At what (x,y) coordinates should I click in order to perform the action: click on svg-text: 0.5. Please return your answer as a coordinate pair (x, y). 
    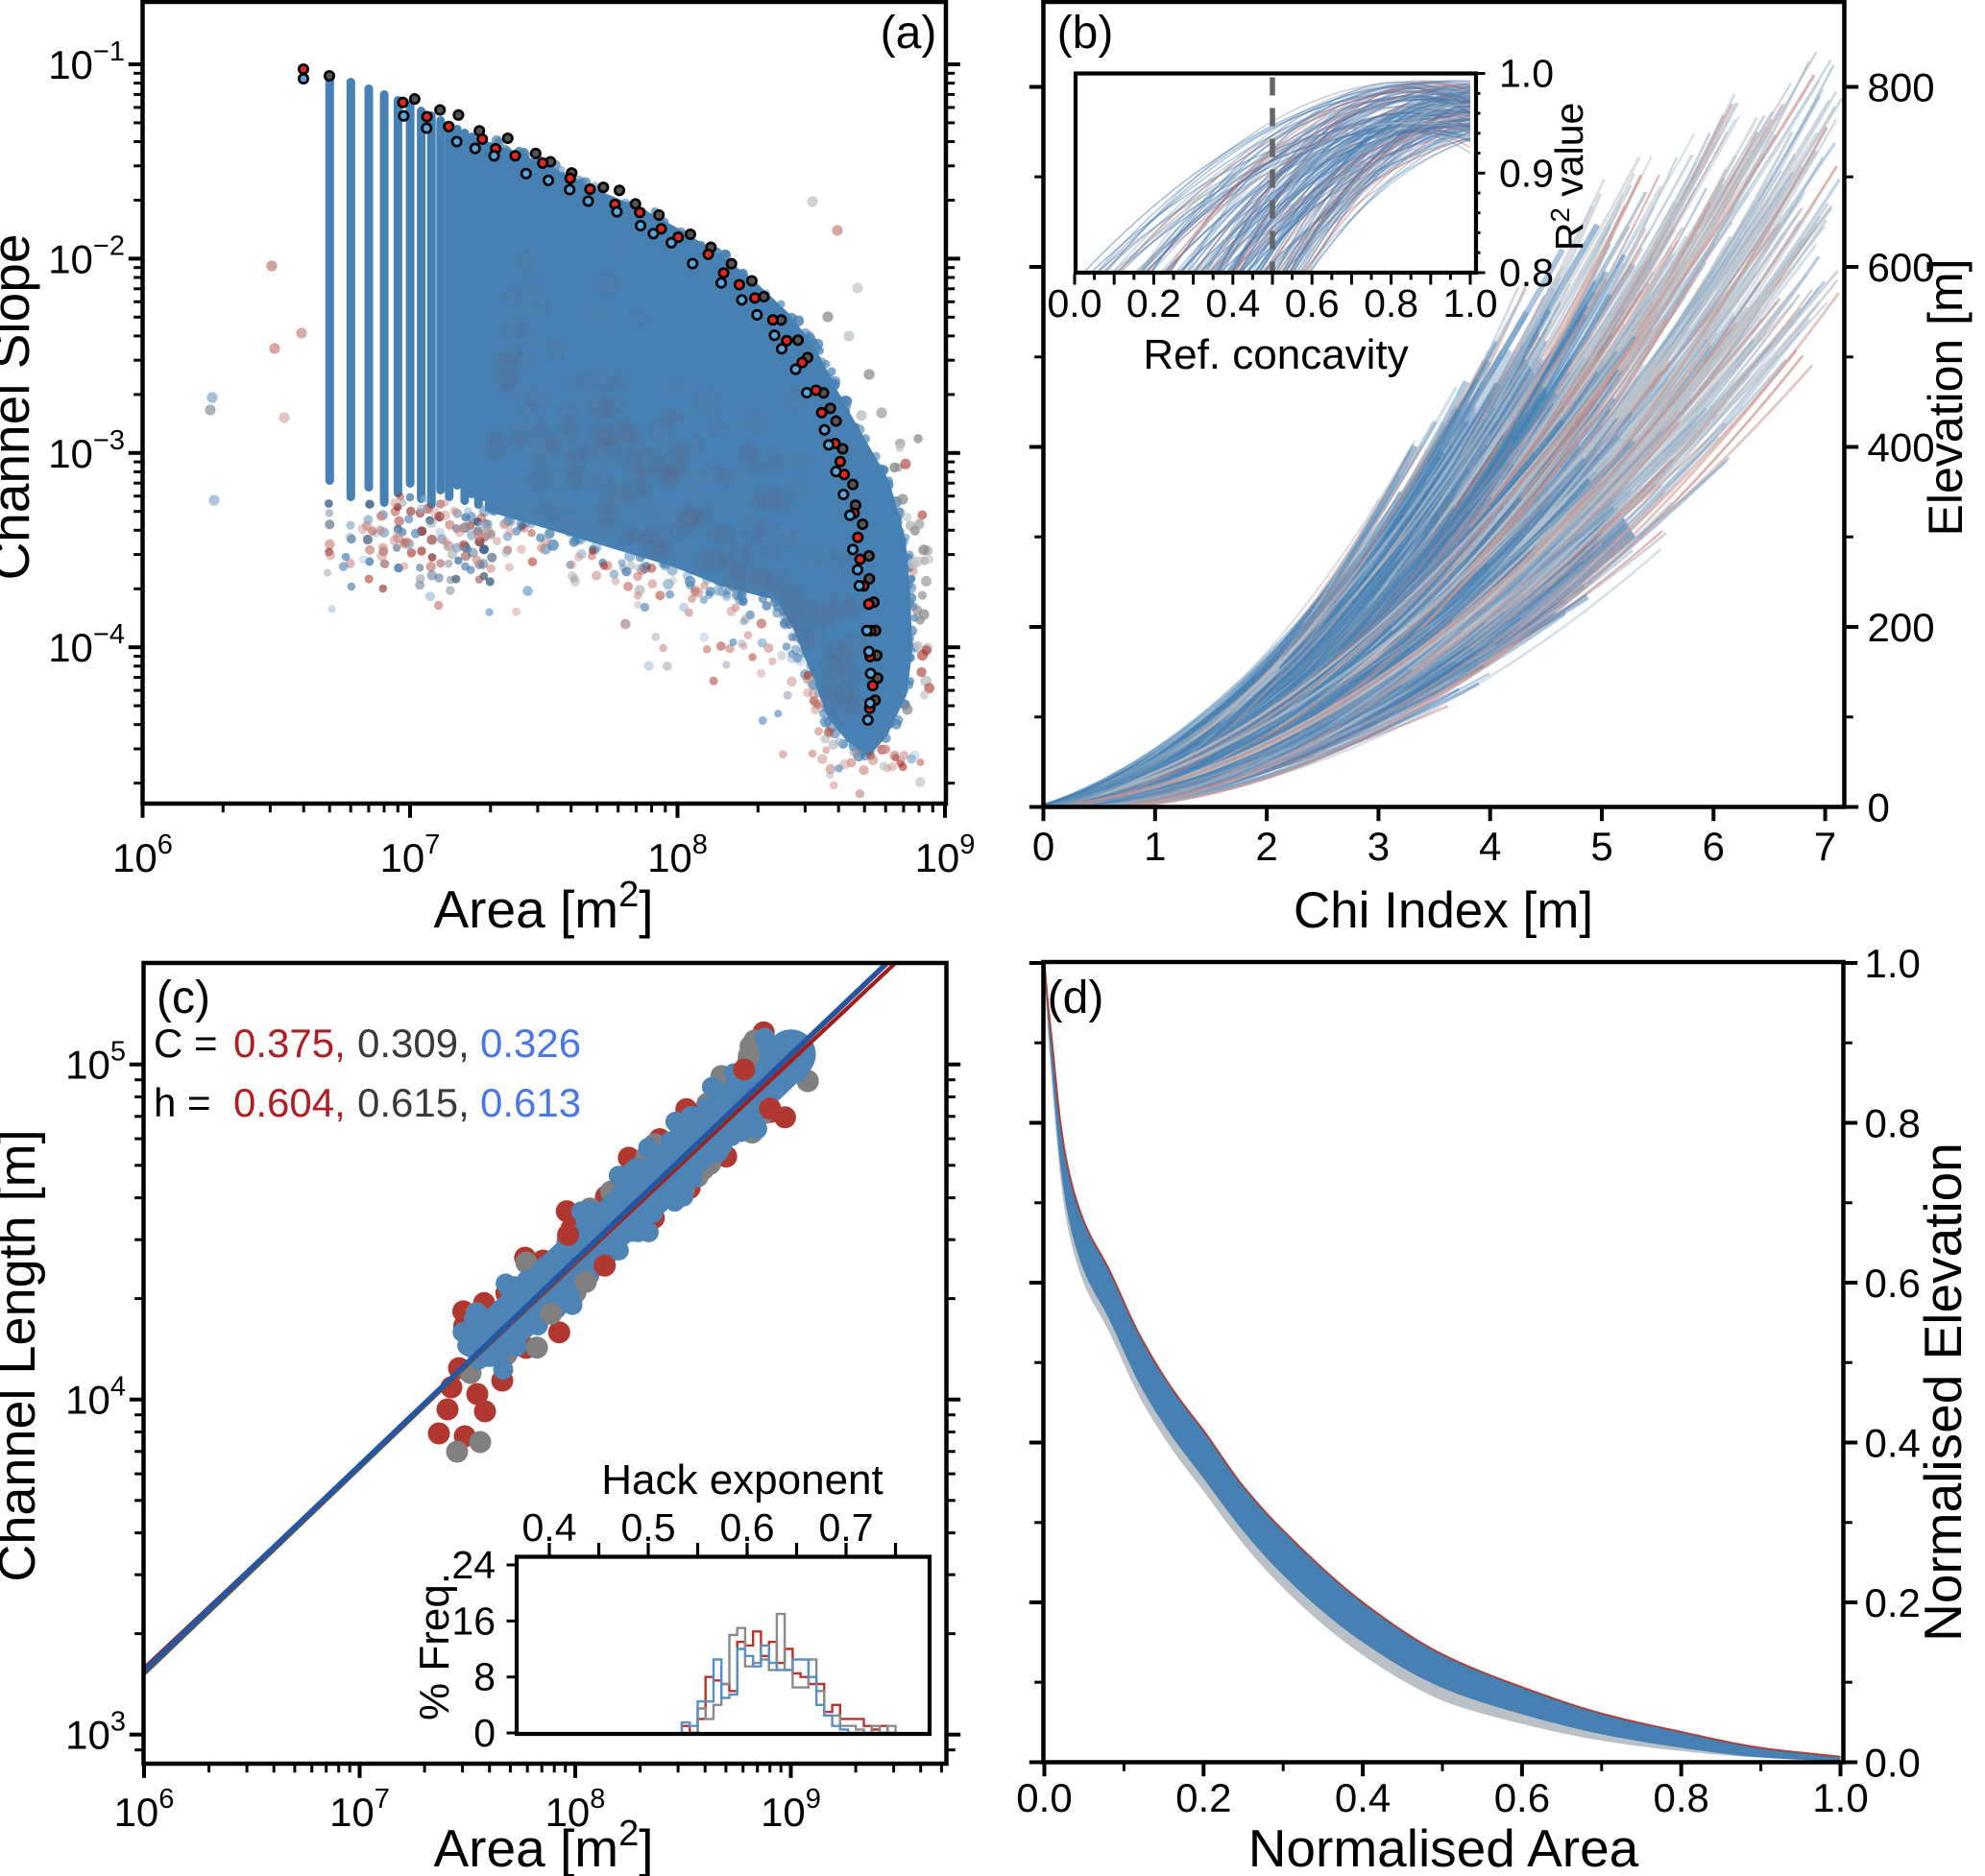
    Looking at the image, I should click on (648, 1527).